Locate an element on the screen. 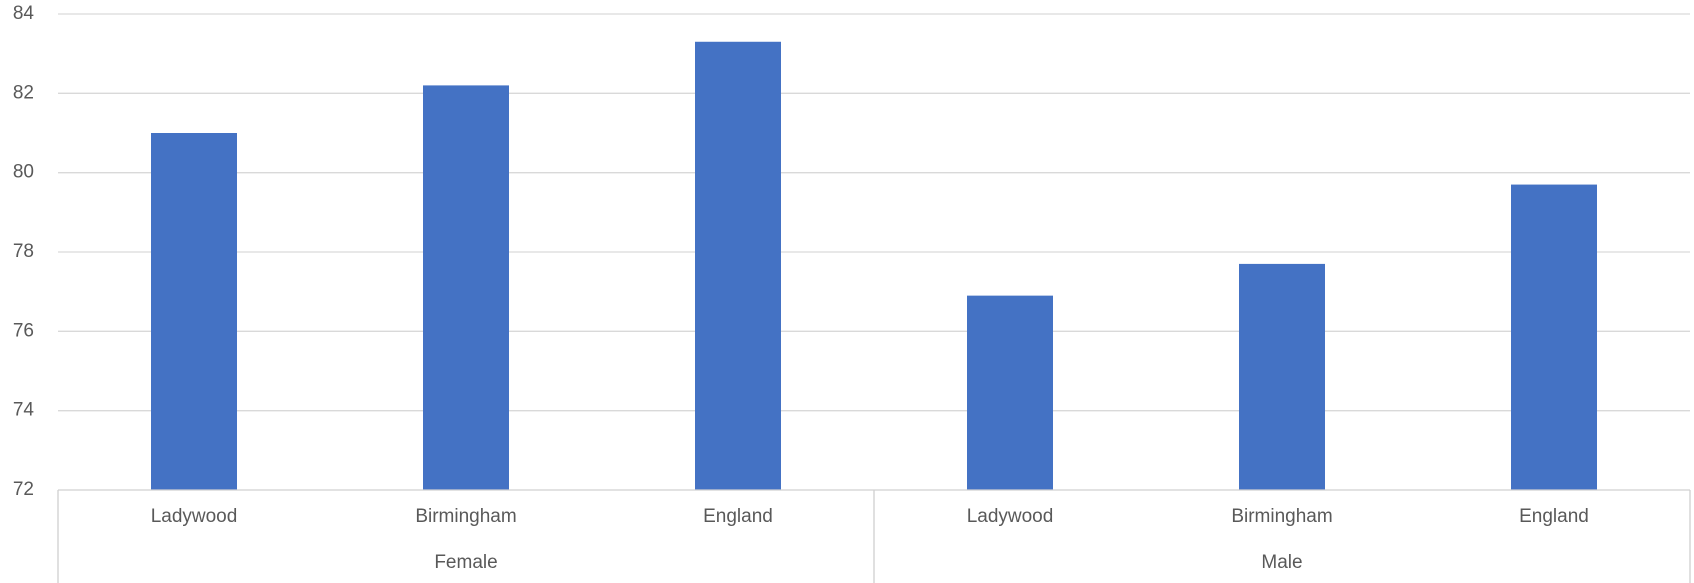 This screenshot has height=583, width=1694. y-tick-label: 78 is located at coordinates (23, 251).